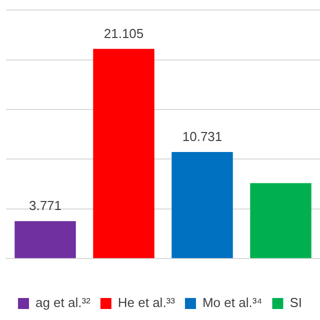 Image resolution: width=320 pixels, height=320 pixels. I want to click on legend-label: He et al.³³, so click(147, 302).